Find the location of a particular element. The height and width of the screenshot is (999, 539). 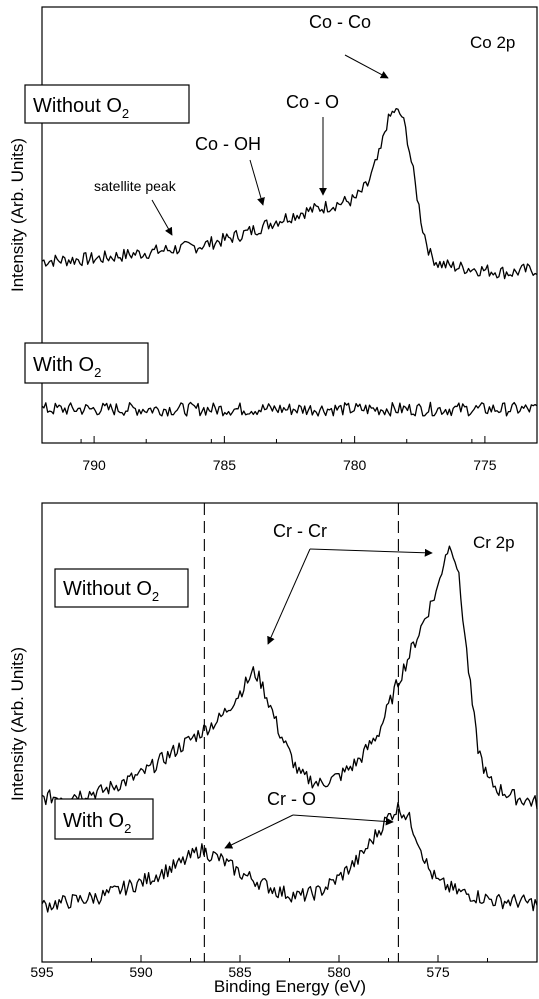

cr-condition-1-subscript: 2 is located at coordinates (155, 596).